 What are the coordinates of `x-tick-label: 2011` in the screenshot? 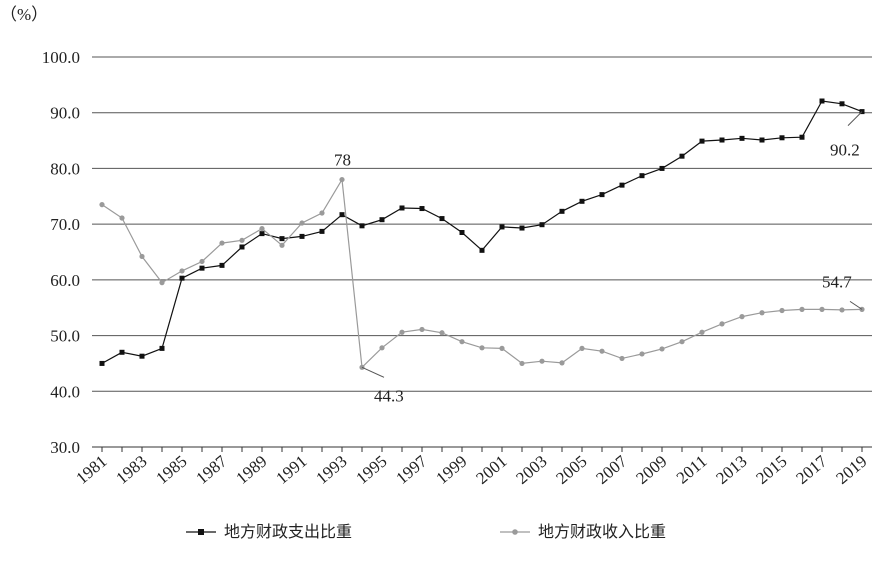 It's located at (692, 470).